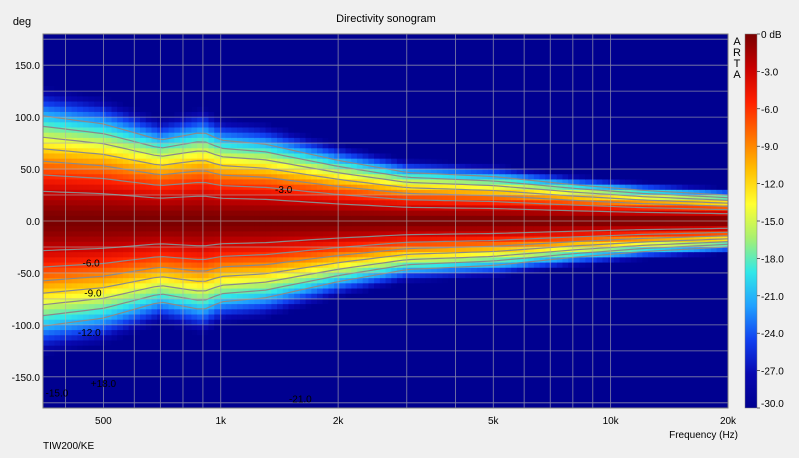 This screenshot has width=799, height=458. I want to click on contour-label: -12.0, so click(89, 333).